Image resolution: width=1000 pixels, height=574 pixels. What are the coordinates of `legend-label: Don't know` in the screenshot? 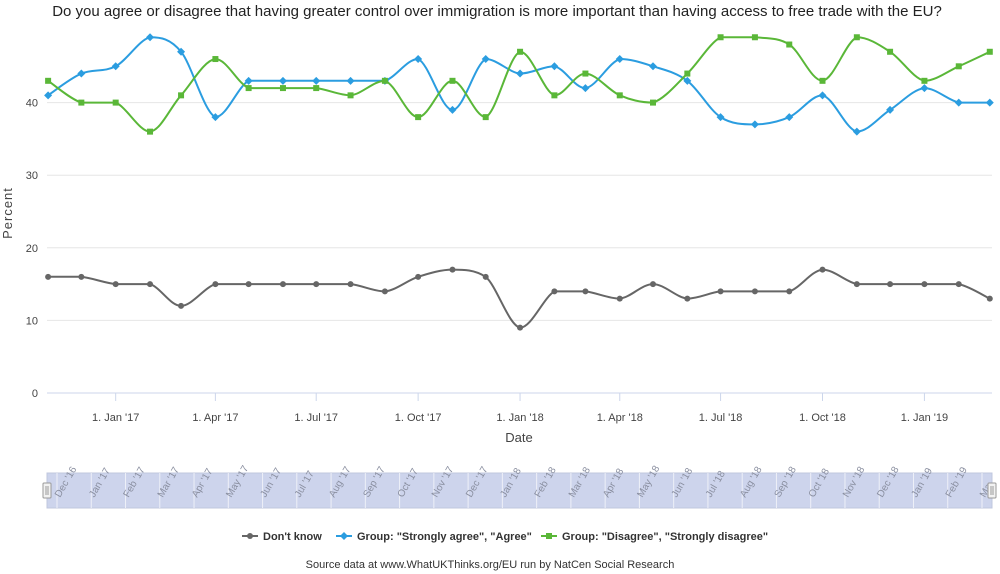 It's located at (292, 537).